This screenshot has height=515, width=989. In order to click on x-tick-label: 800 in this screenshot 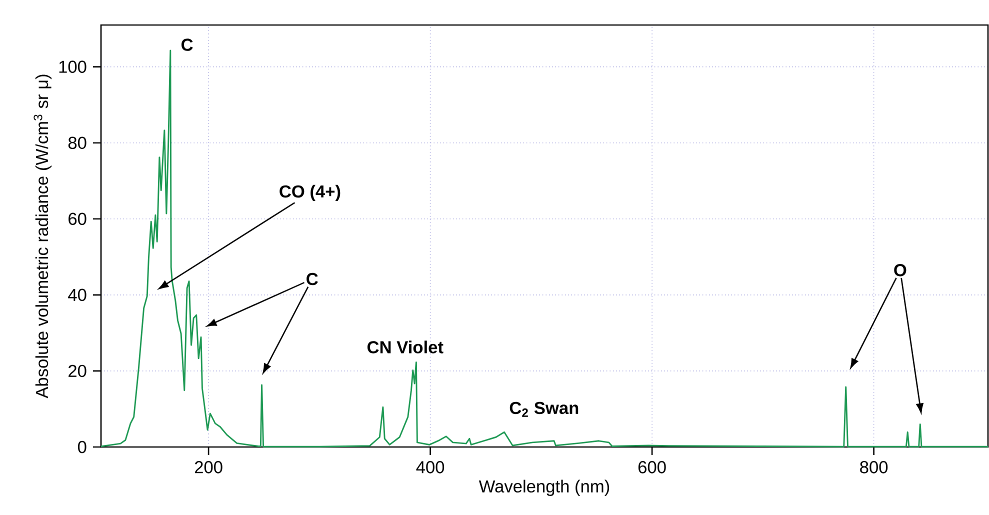, I will do `click(874, 467)`.